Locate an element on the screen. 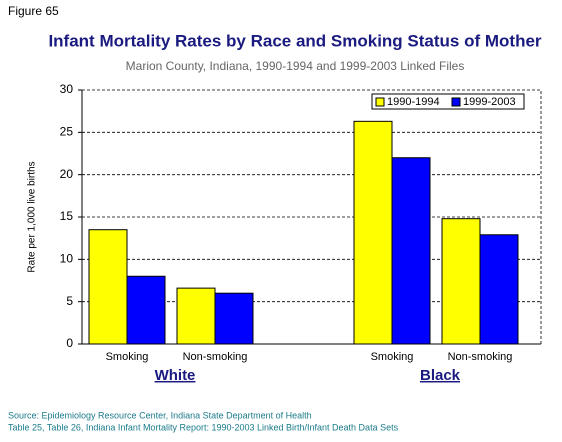  y-tick-label: 25 is located at coordinates (67, 132).